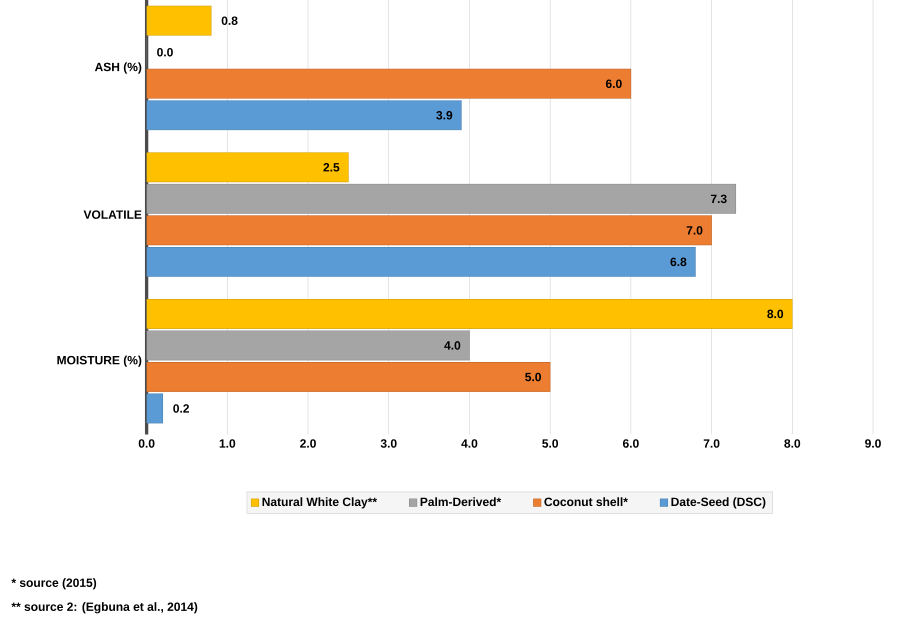 This screenshot has width=901, height=634. I want to click on legend-label: Coconut shell*, so click(586, 501).